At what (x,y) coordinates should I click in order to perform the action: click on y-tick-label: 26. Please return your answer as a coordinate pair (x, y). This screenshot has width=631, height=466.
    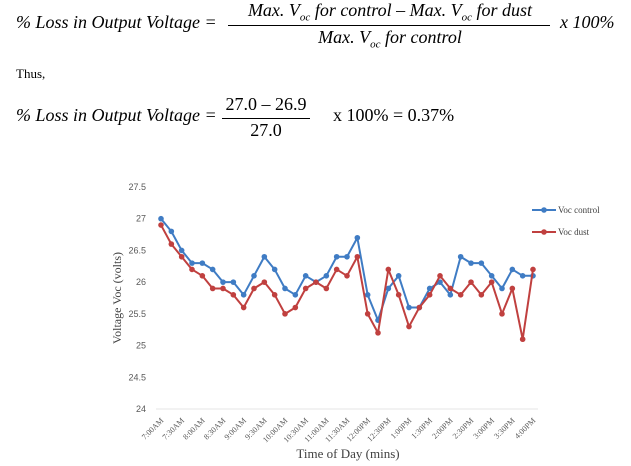
    Looking at the image, I should click on (141, 282).